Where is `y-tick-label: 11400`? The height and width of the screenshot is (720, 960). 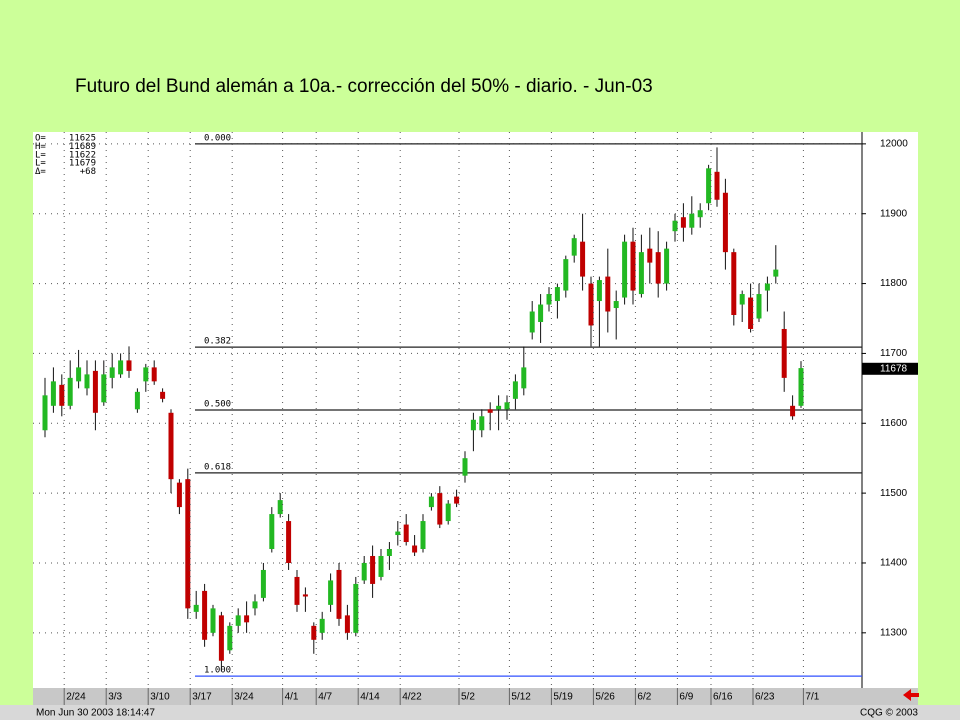
y-tick-label: 11400 is located at coordinates (894, 563).